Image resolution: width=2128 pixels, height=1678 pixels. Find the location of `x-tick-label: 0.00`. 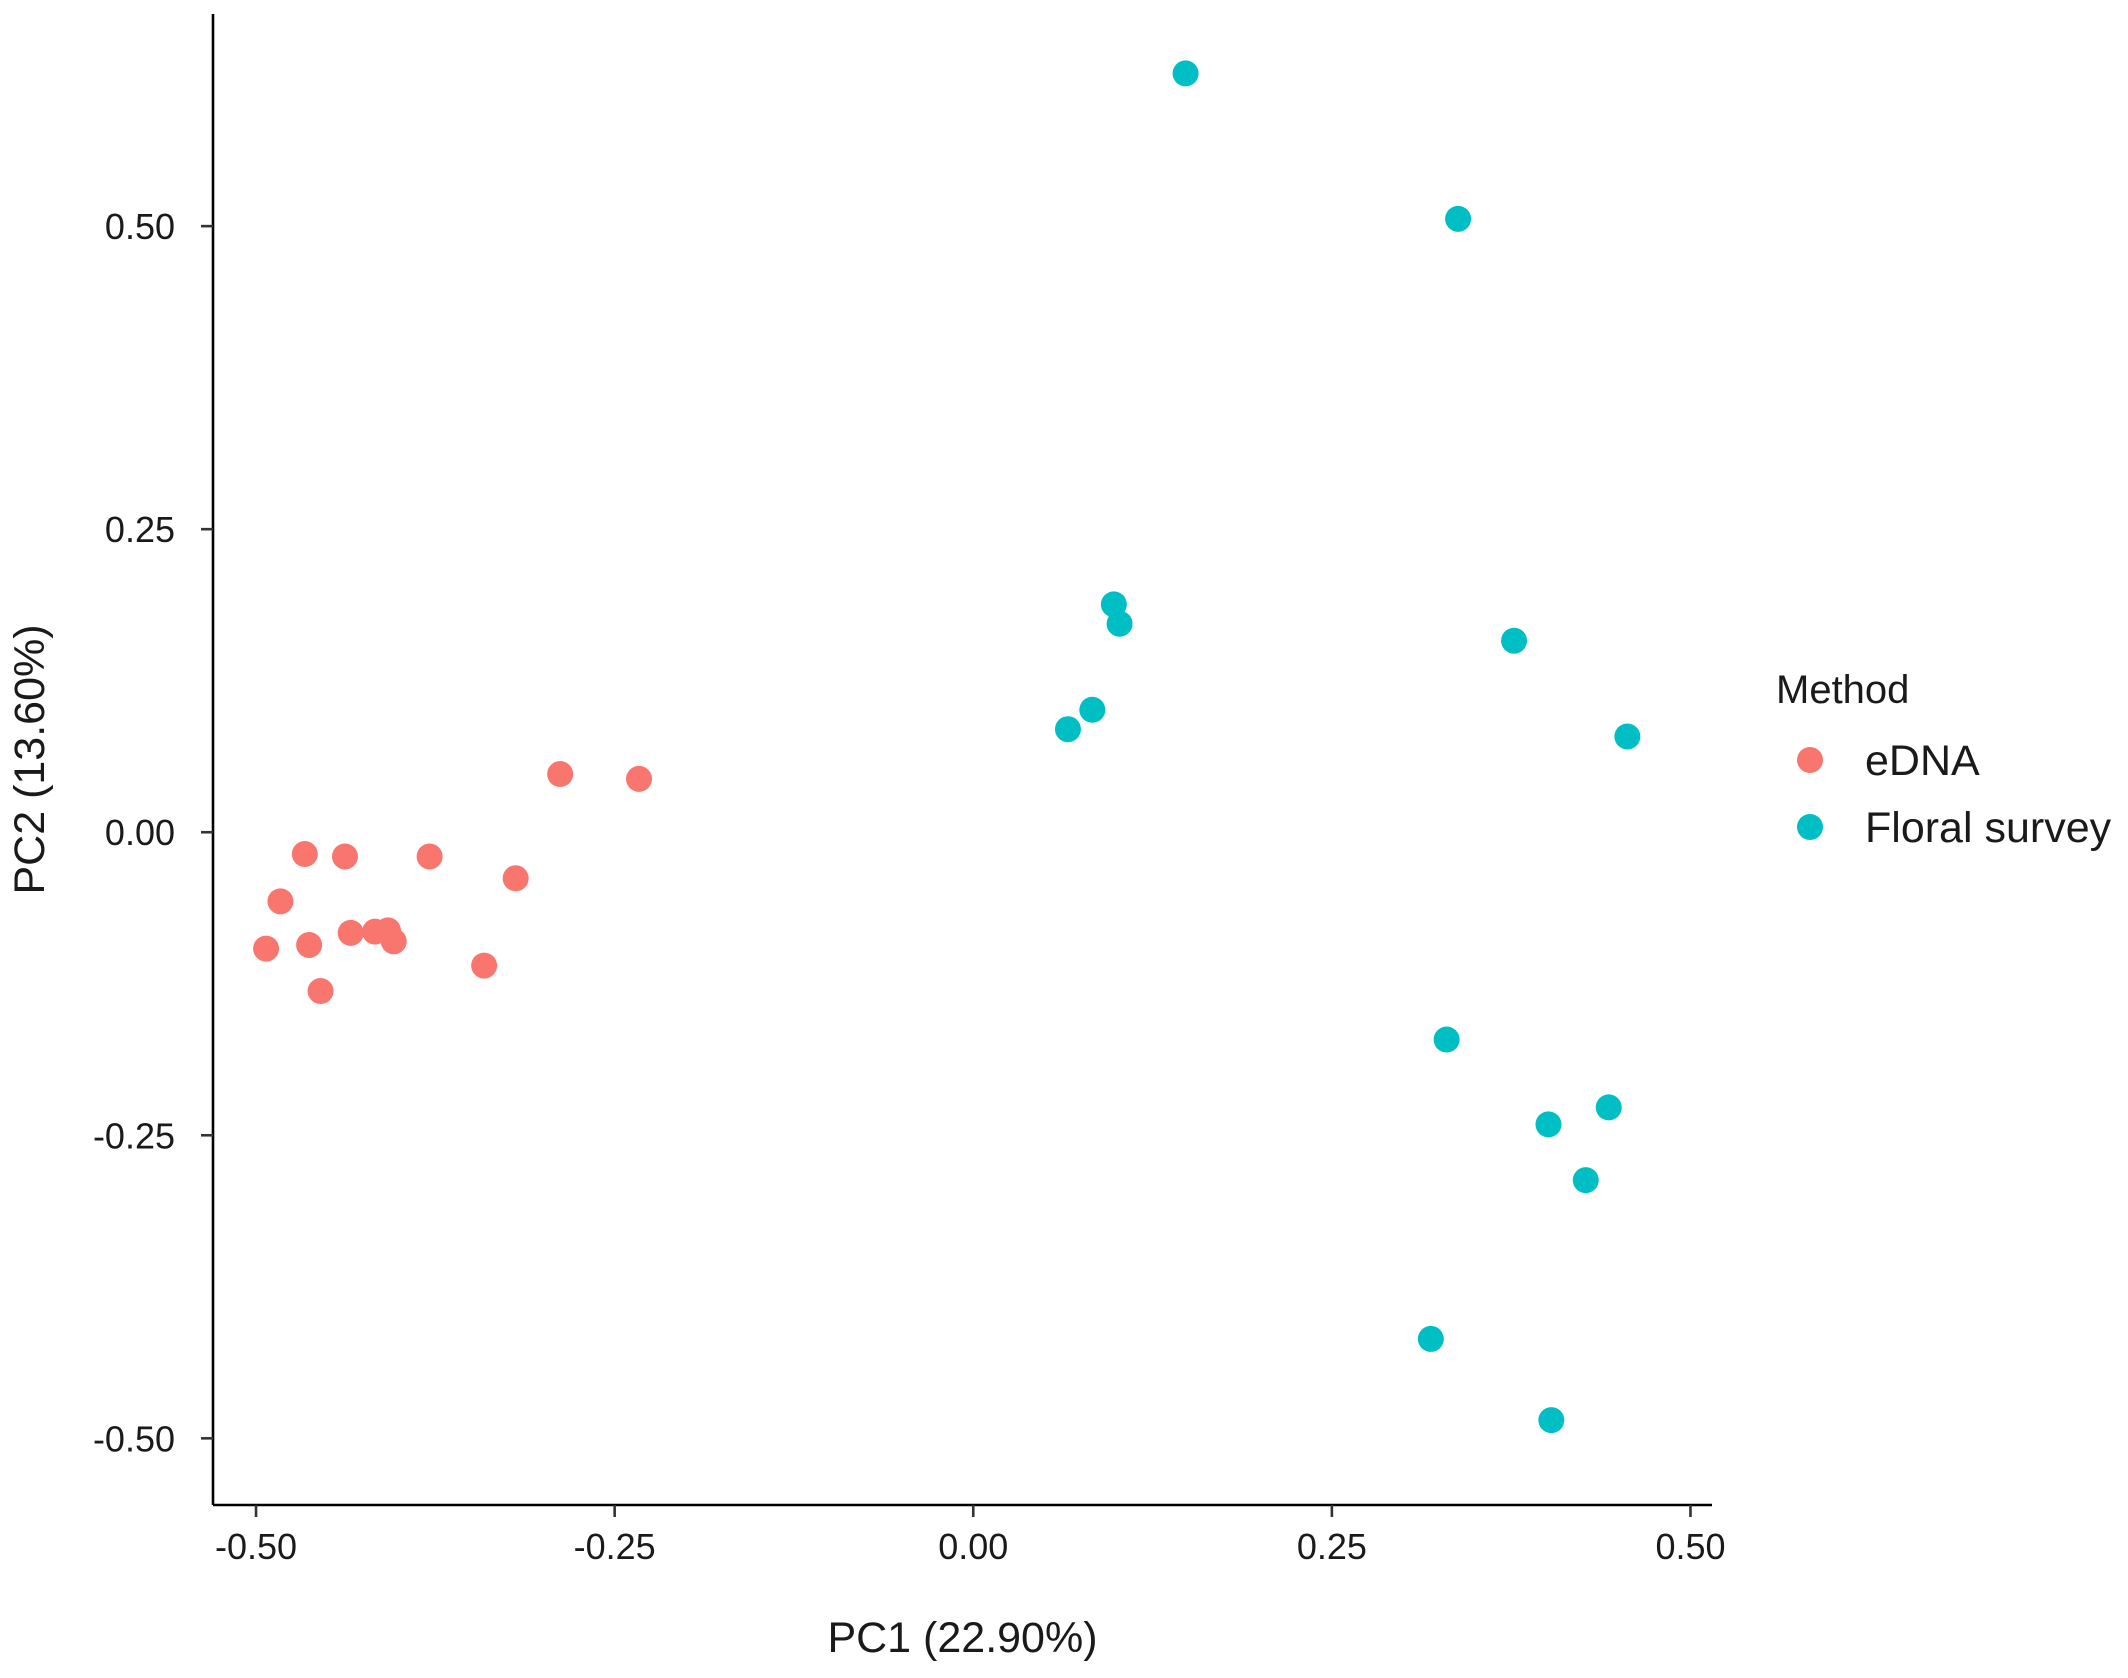

x-tick-label: 0.00 is located at coordinates (973, 1546).